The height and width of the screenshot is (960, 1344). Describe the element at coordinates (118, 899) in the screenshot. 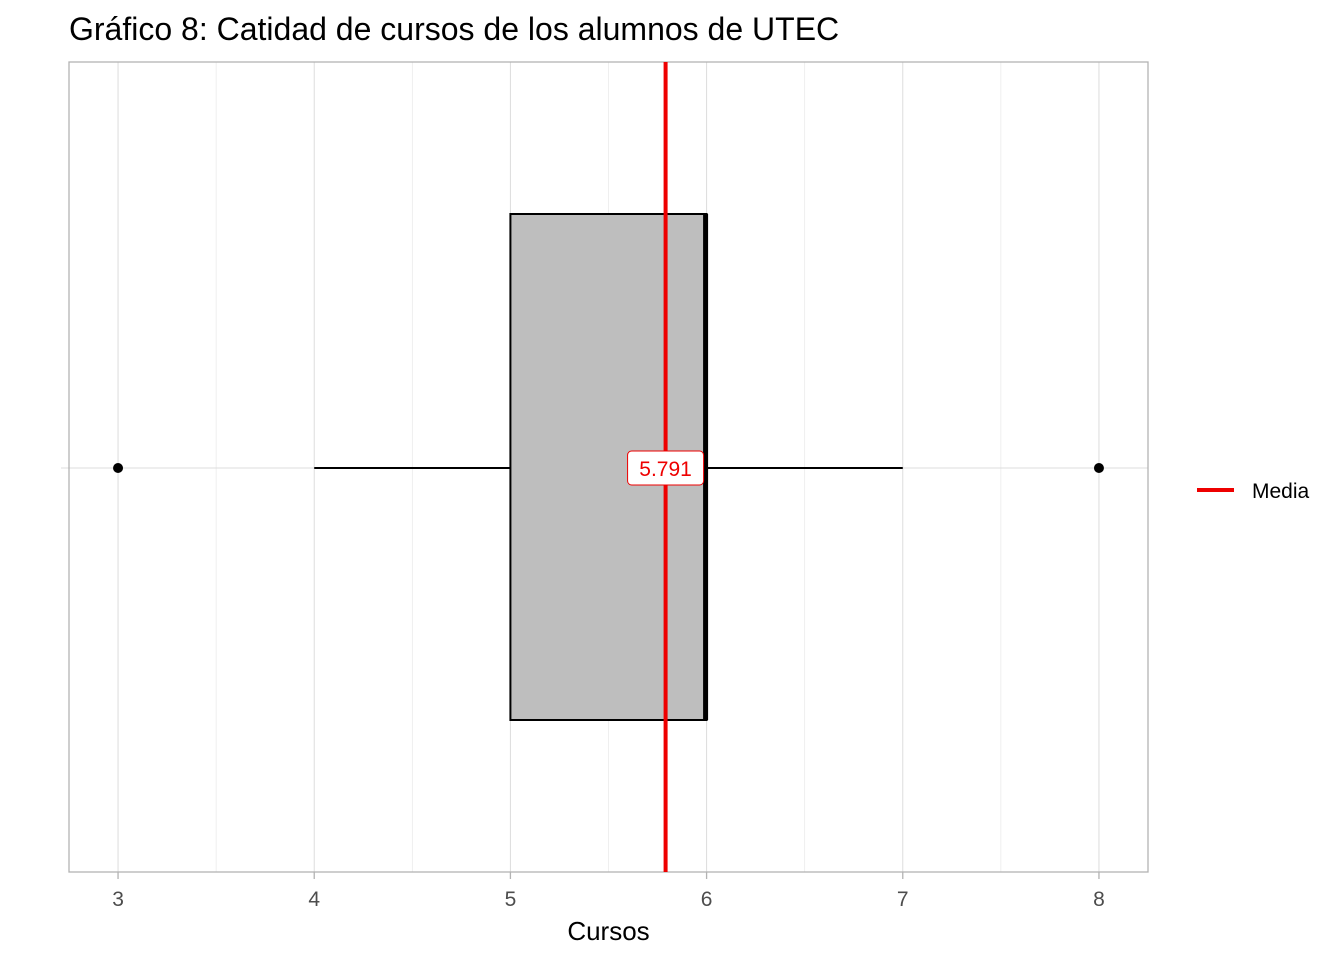

I see `x-tick-label: 3` at that location.